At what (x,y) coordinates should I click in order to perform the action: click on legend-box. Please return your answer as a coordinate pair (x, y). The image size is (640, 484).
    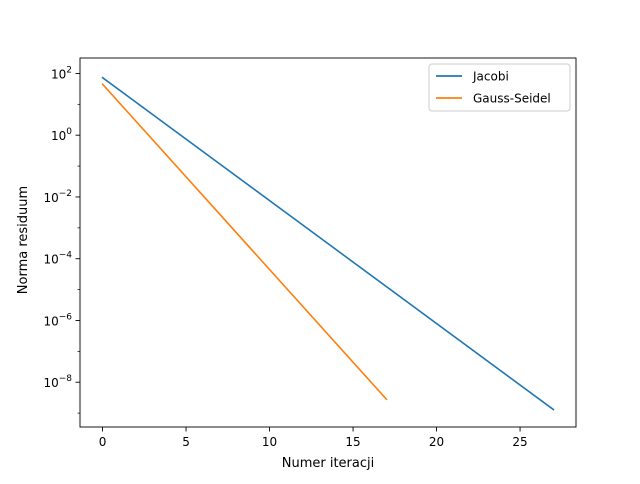
    Looking at the image, I should click on (499, 87).